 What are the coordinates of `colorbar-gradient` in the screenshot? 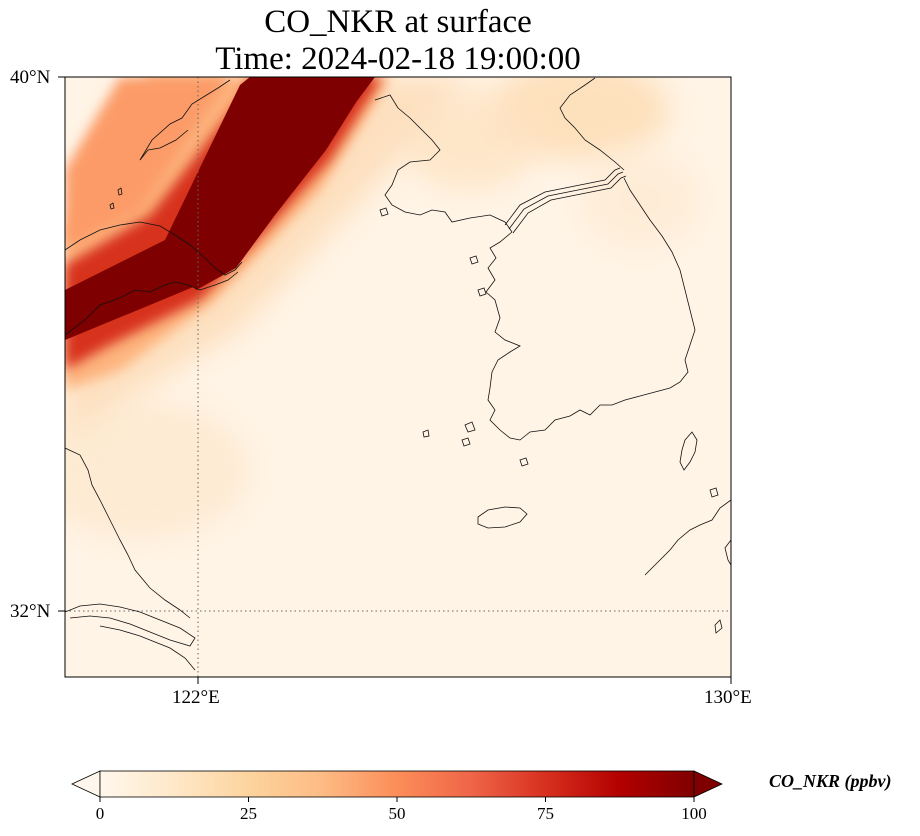 It's located at (397, 784).